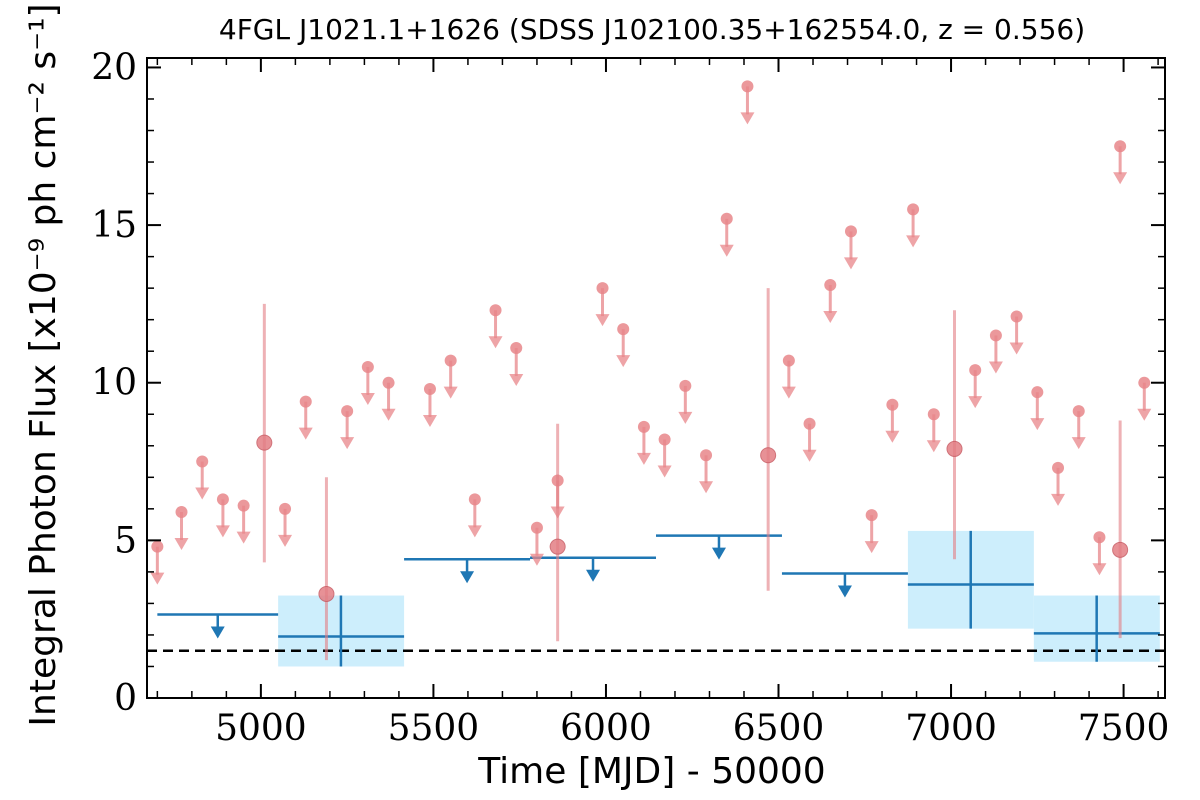 This screenshot has height=800, width=1200. Describe the element at coordinates (114, 383) in the screenshot. I see `y-tick-label: 10` at that location.